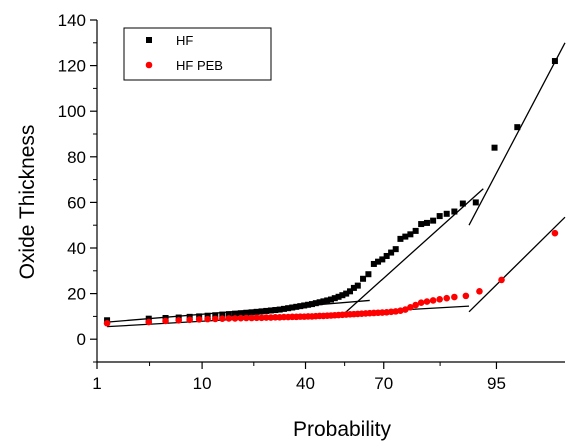  Describe the element at coordinates (96, 383) in the screenshot. I see `x-tick-label: 1` at that location.